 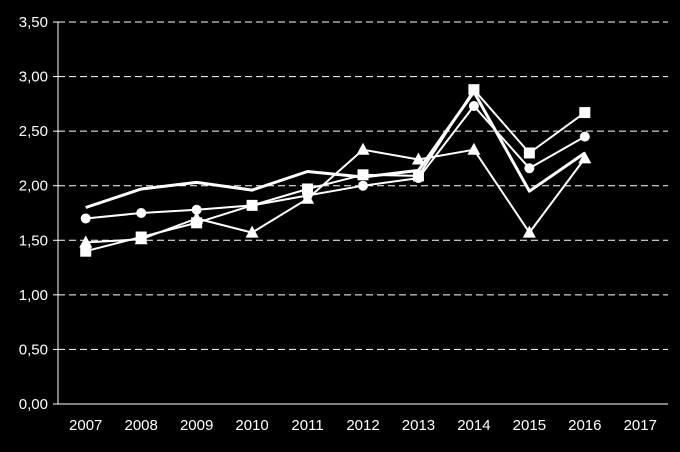 I want to click on x-tick-label: 2008, so click(x=140, y=425).